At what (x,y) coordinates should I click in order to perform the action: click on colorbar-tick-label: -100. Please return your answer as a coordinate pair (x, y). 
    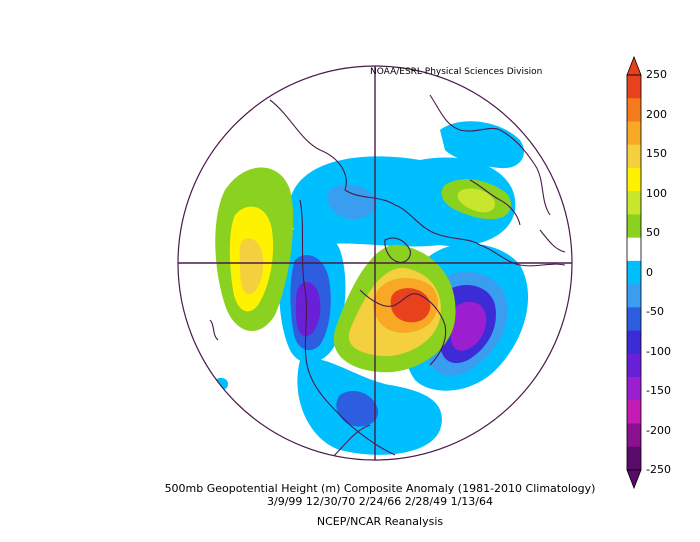
    Looking at the image, I should click on (658, 351).